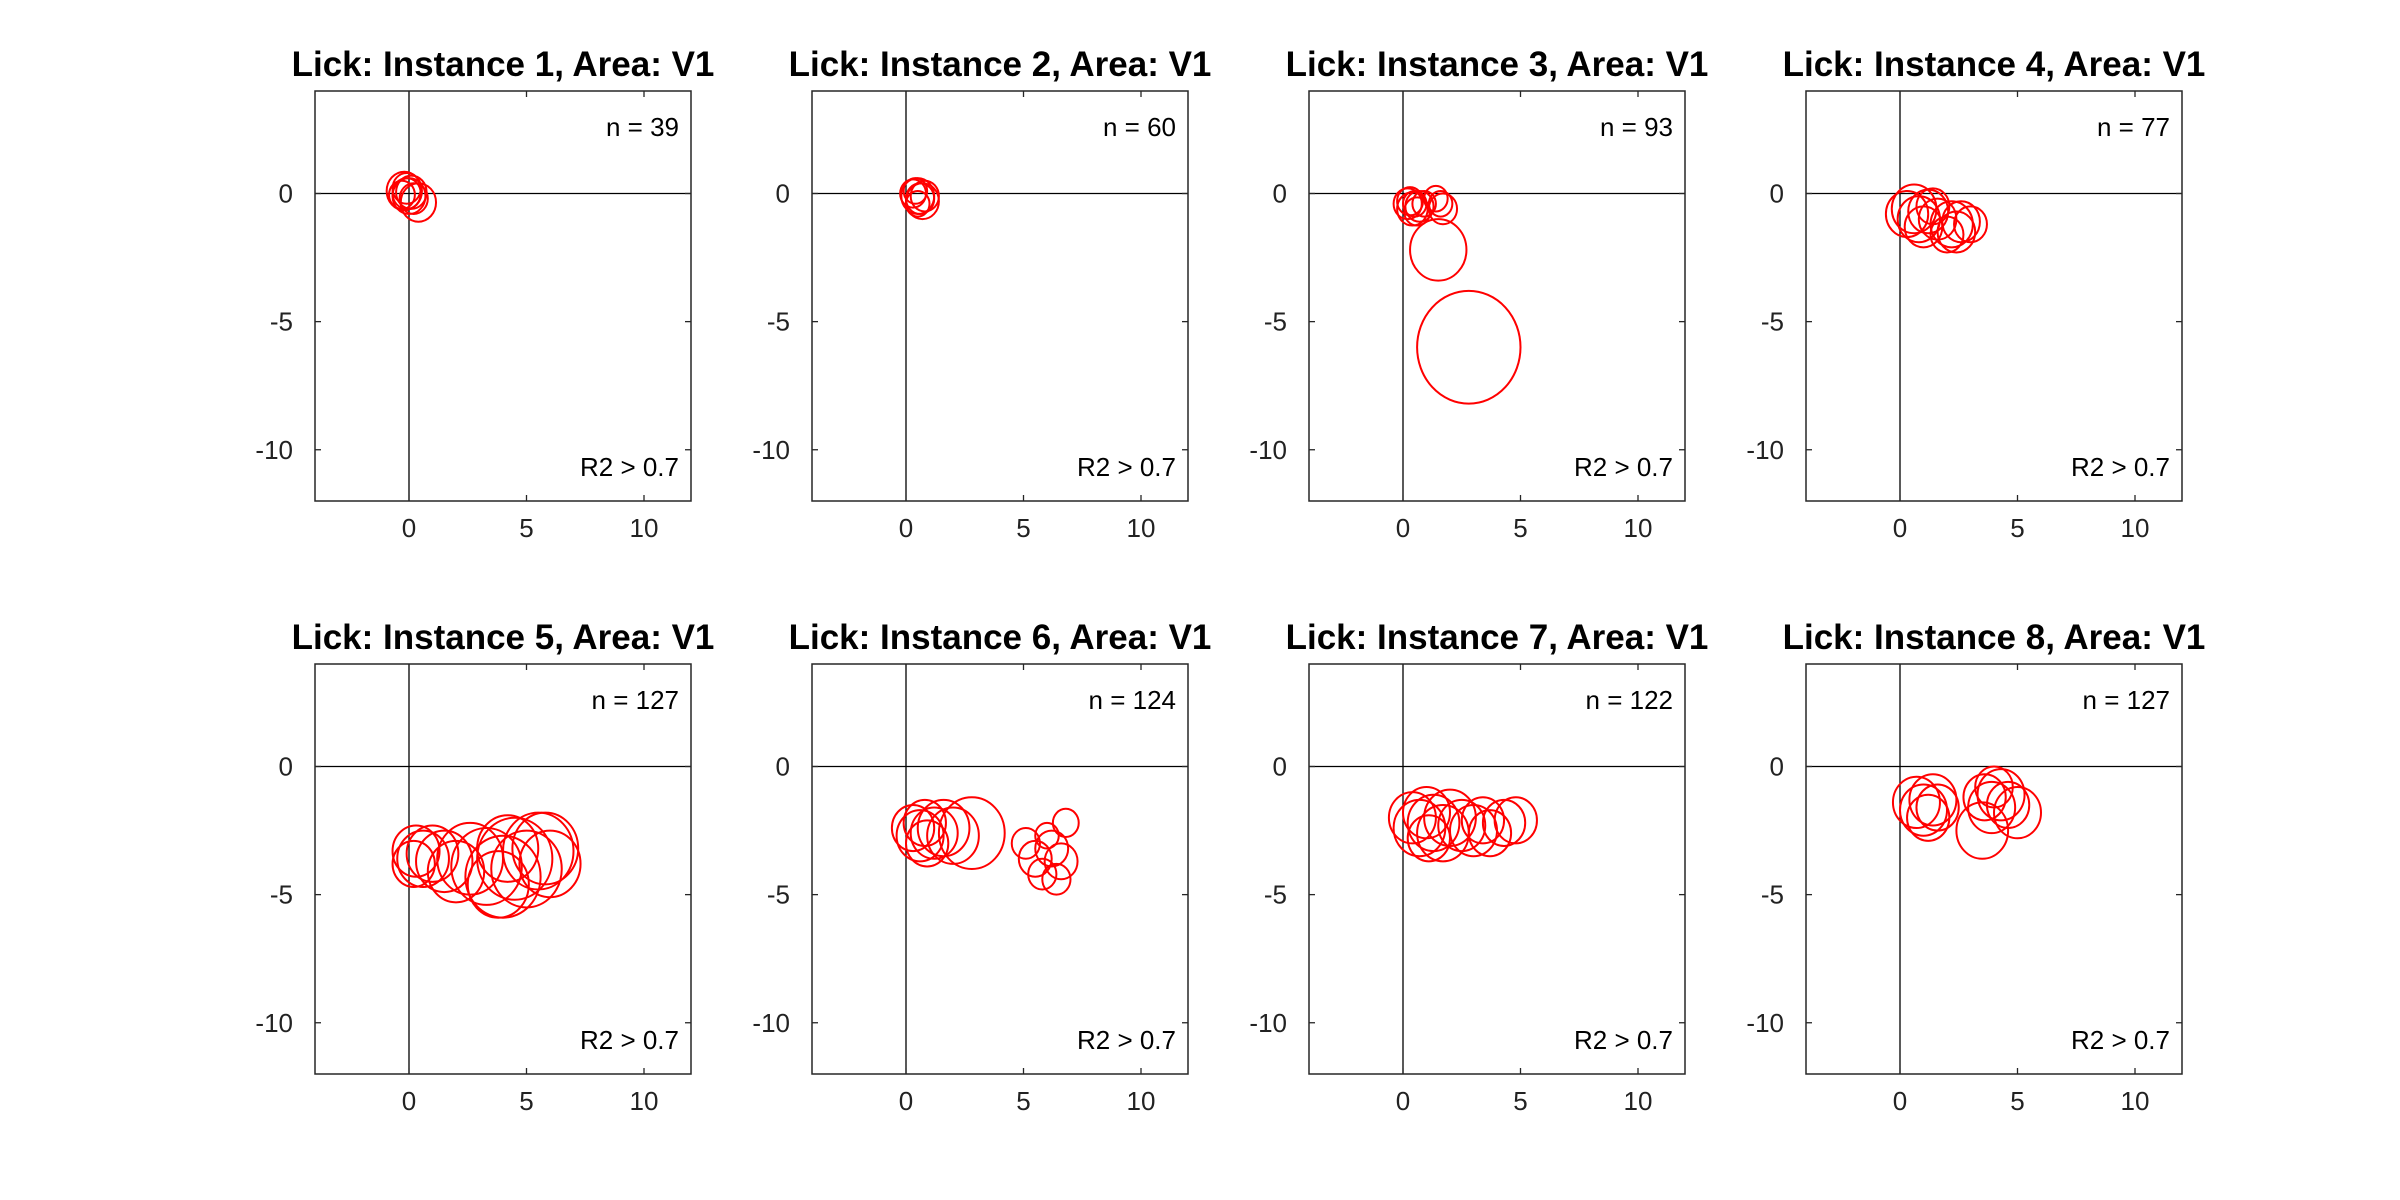 The width and height of the screenshot is (2400, 1200). Describe the element at coordinates (1497, 64) in the screenshot. I see `panel-title: Lick: Instance 3, Area: V1` at that location.